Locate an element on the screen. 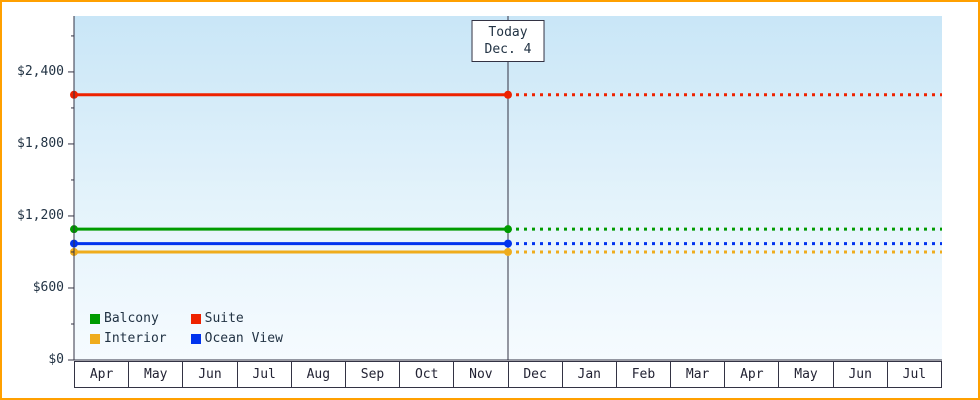 The height and width of the screenshot is (400, 980). legend: Balcony Suite Interior Ocean View is located at coordinates (186, 328).